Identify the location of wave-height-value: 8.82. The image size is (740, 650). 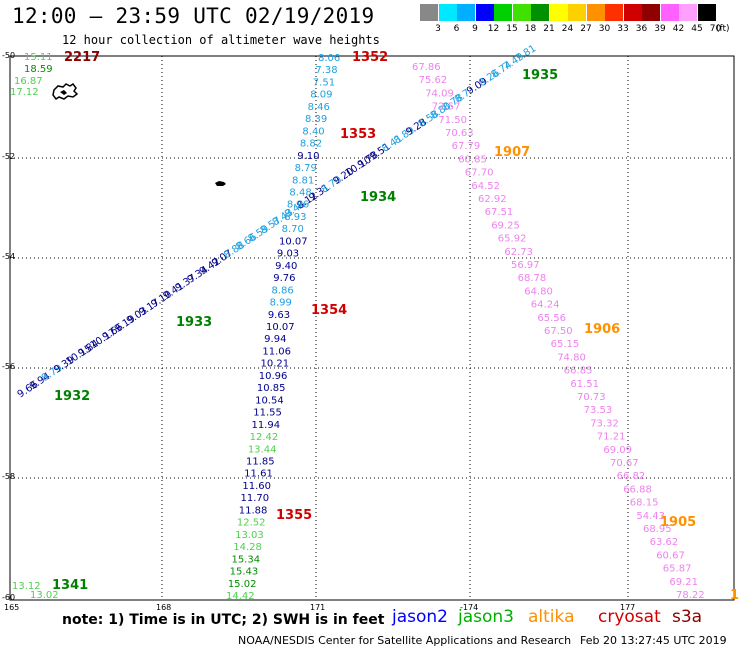
(311, 144).